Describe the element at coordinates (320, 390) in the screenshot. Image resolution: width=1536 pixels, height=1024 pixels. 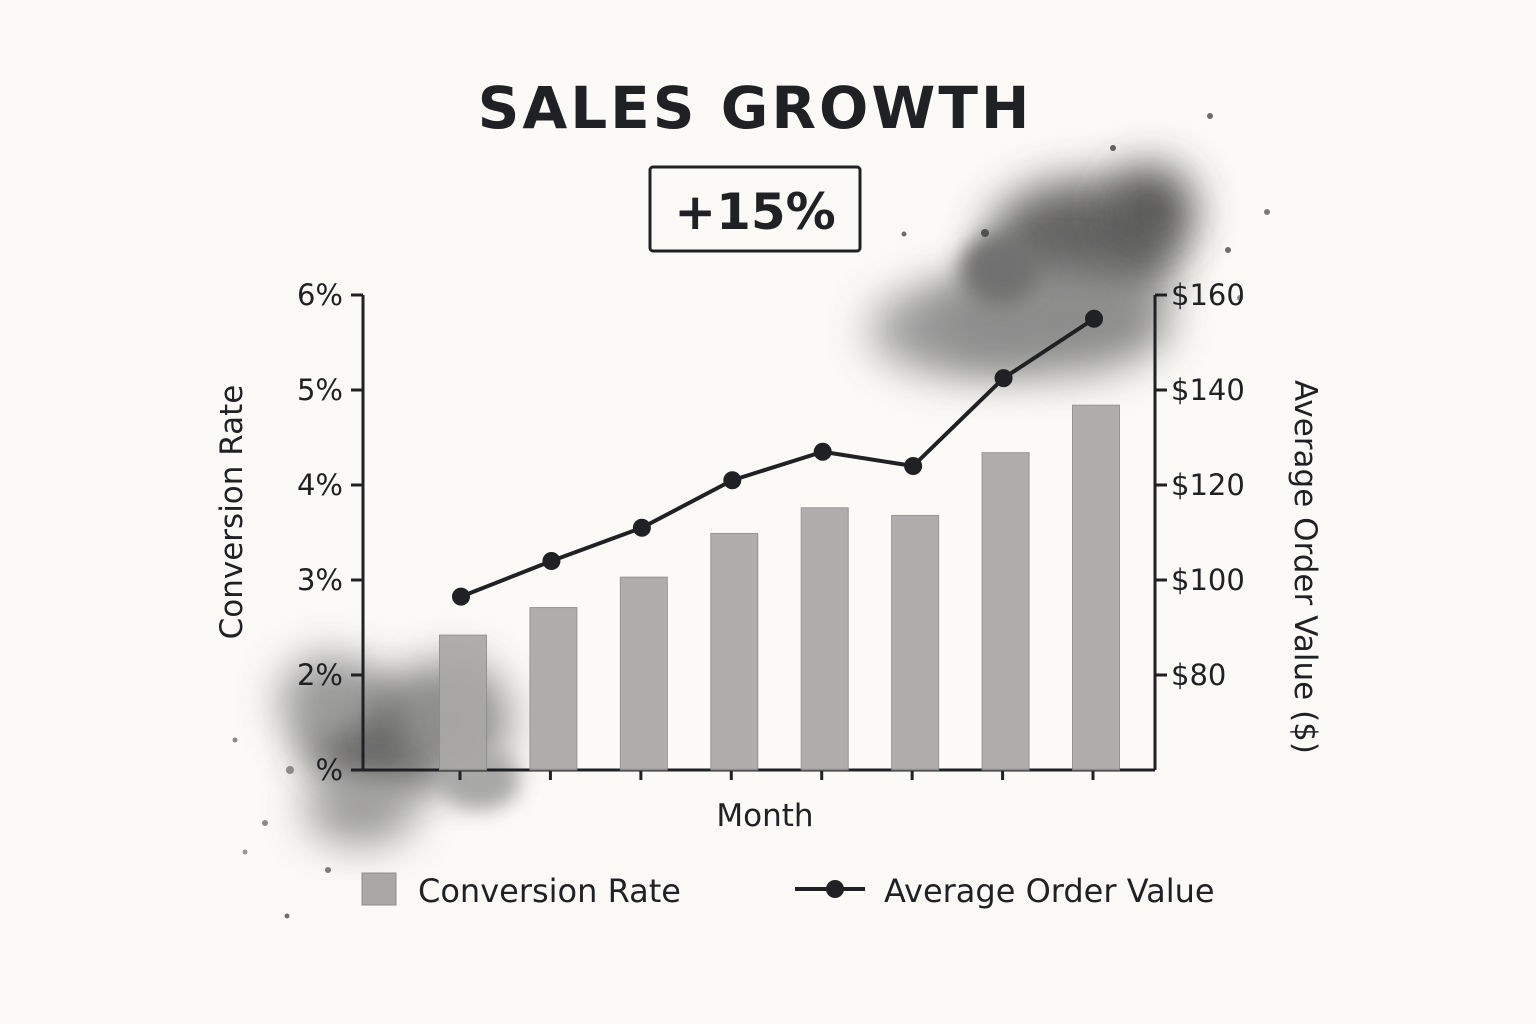
I see `left-y-tick-label: 5%` at that location.